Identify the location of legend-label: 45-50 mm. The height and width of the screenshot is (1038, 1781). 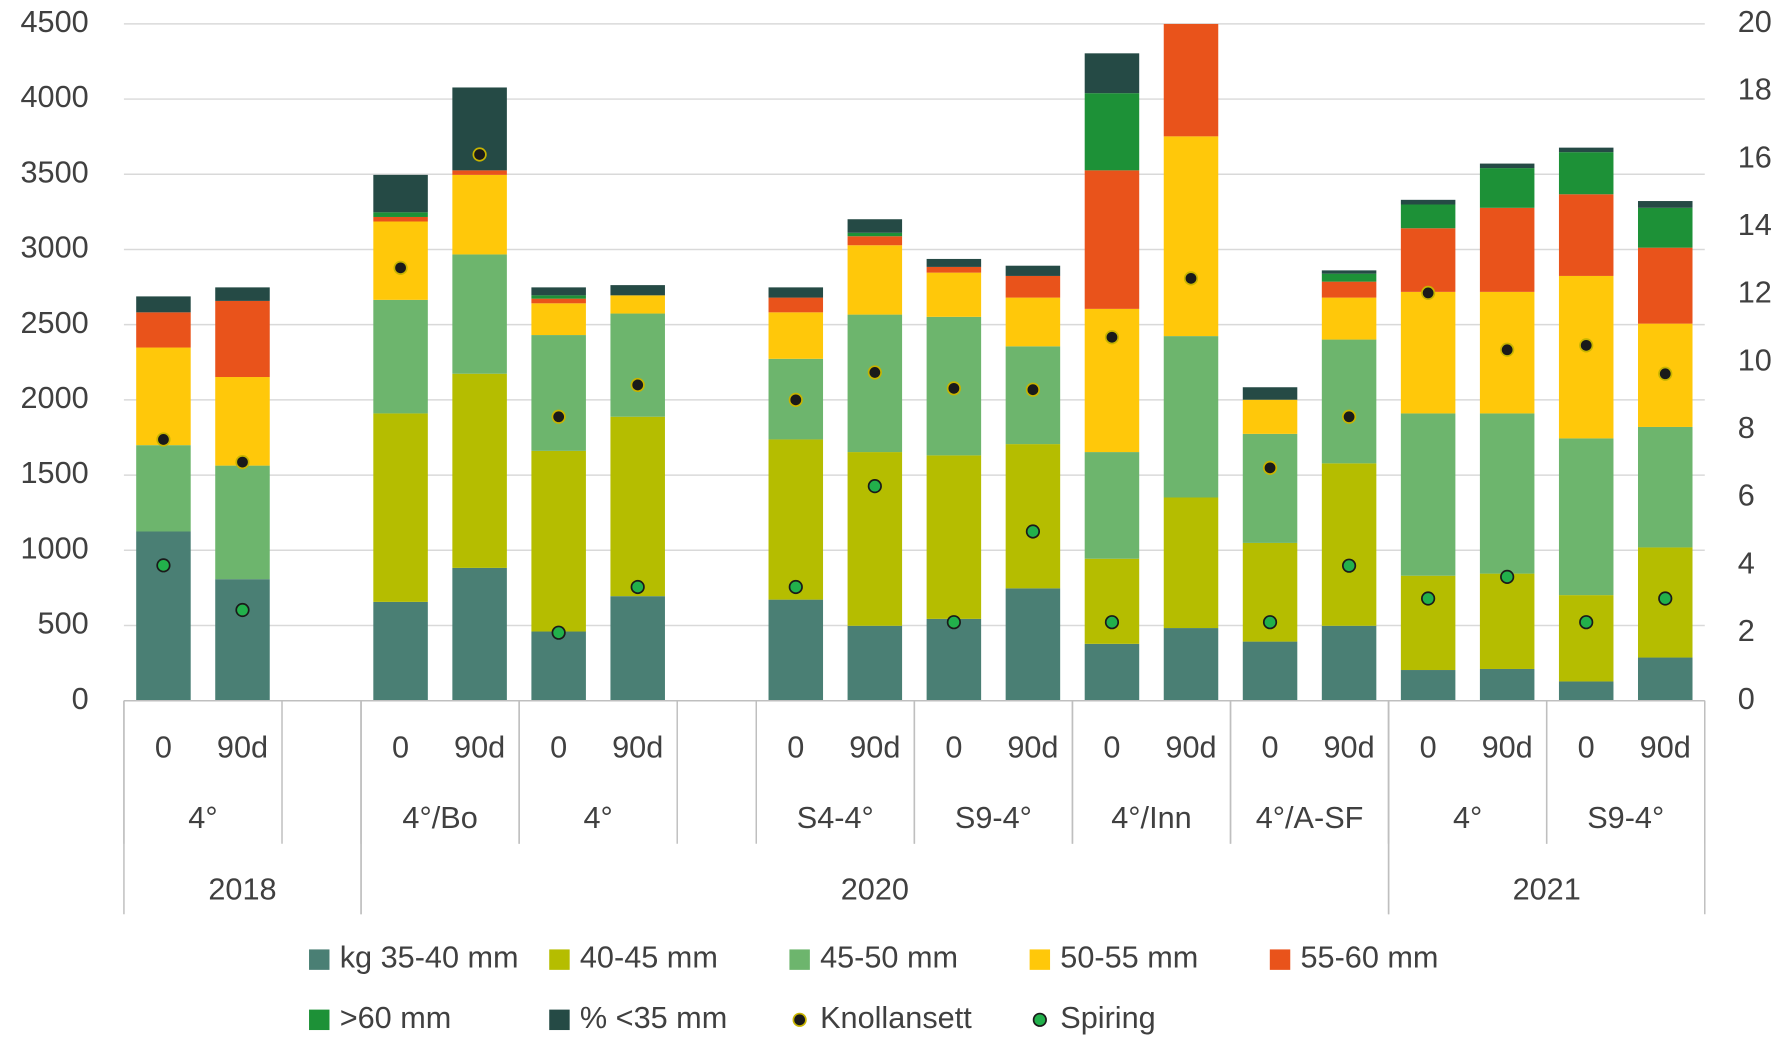
(889, 958).